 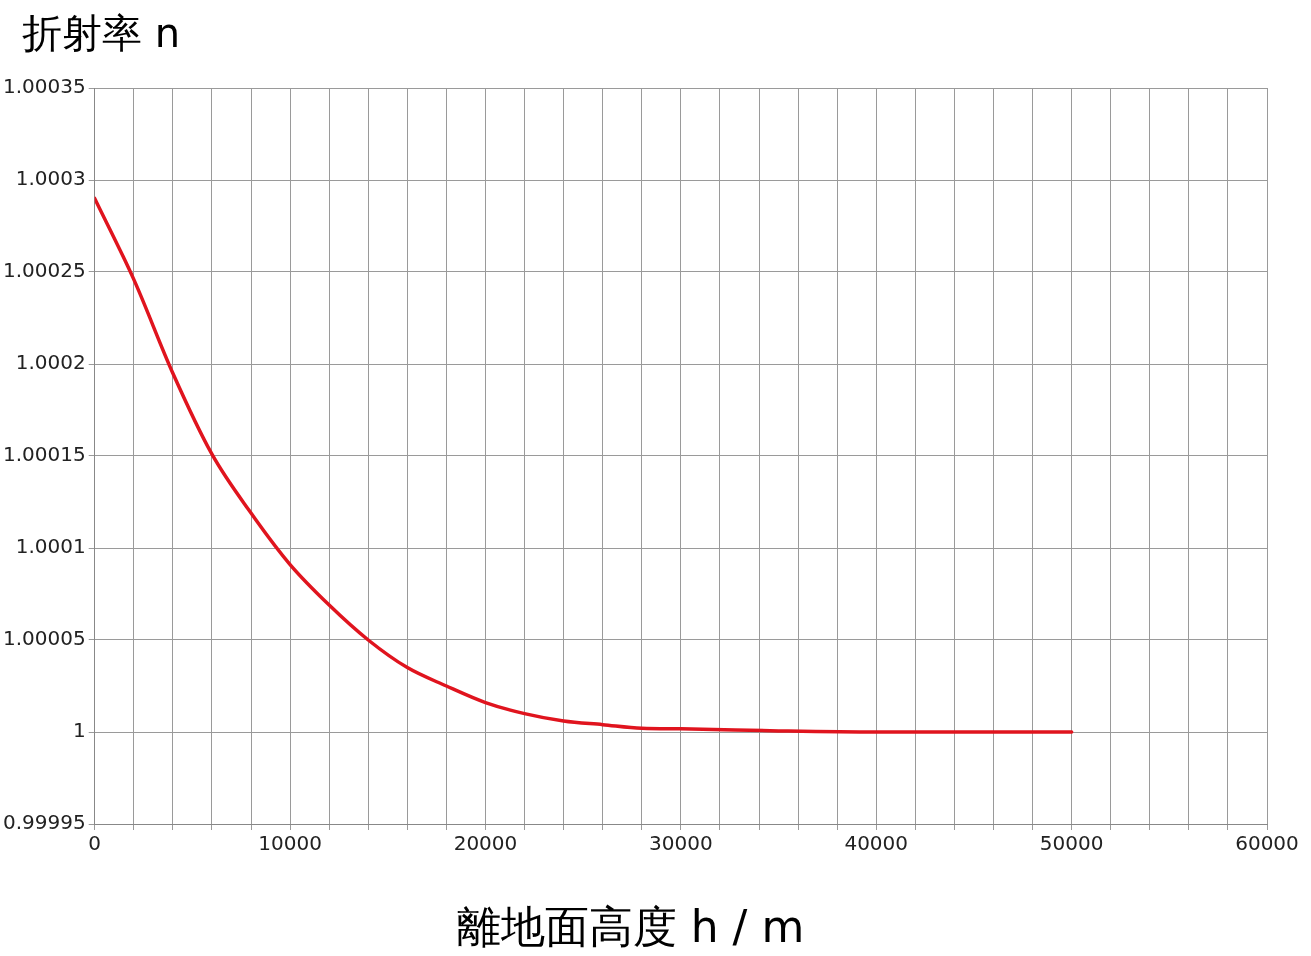 What do you see at coordinates (44, 270) in the screenshot?
I see `y-tick-label: 1.00025` at bounding box center [44, 270].